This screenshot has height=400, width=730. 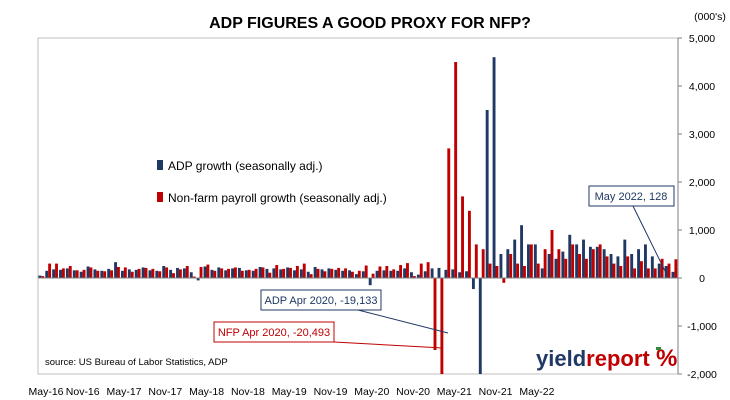 I want to click on y-tick-label: 2,000, so click(x=702, y=183).